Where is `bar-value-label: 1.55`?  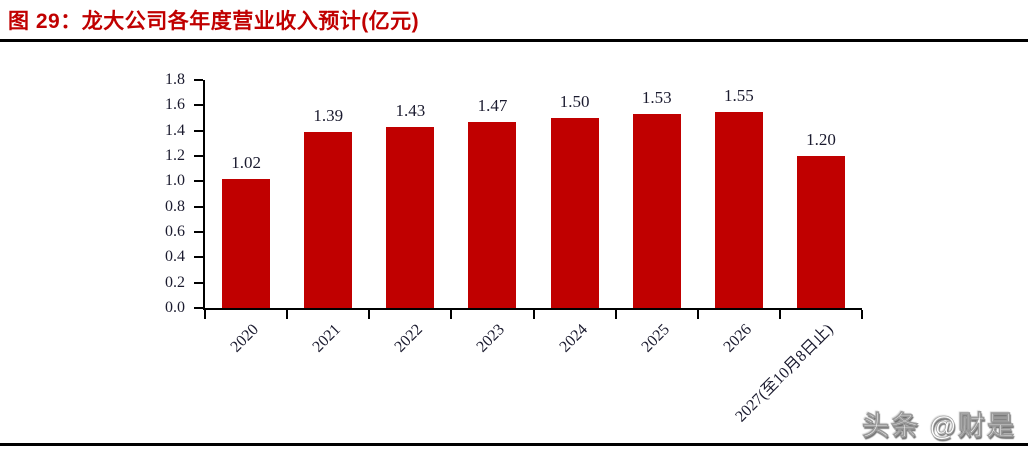 bar-value-label: 1.55 is located at coordinates (738, 95).